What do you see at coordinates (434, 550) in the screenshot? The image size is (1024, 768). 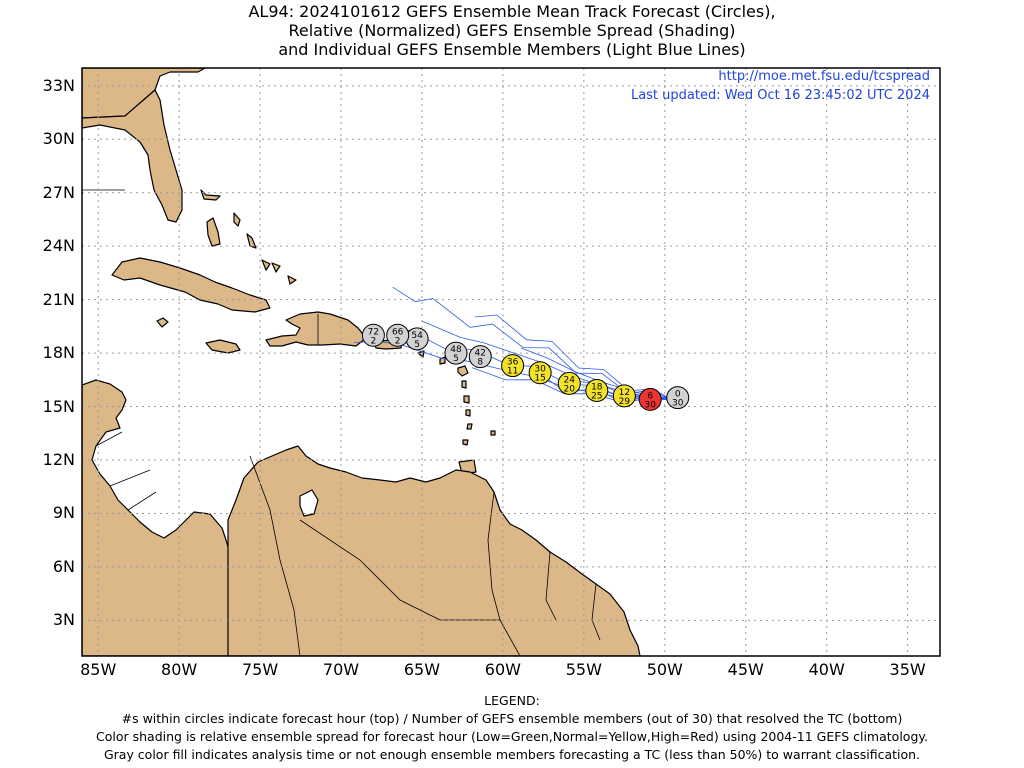 I see `south-america` at bounding box center [434, 550].